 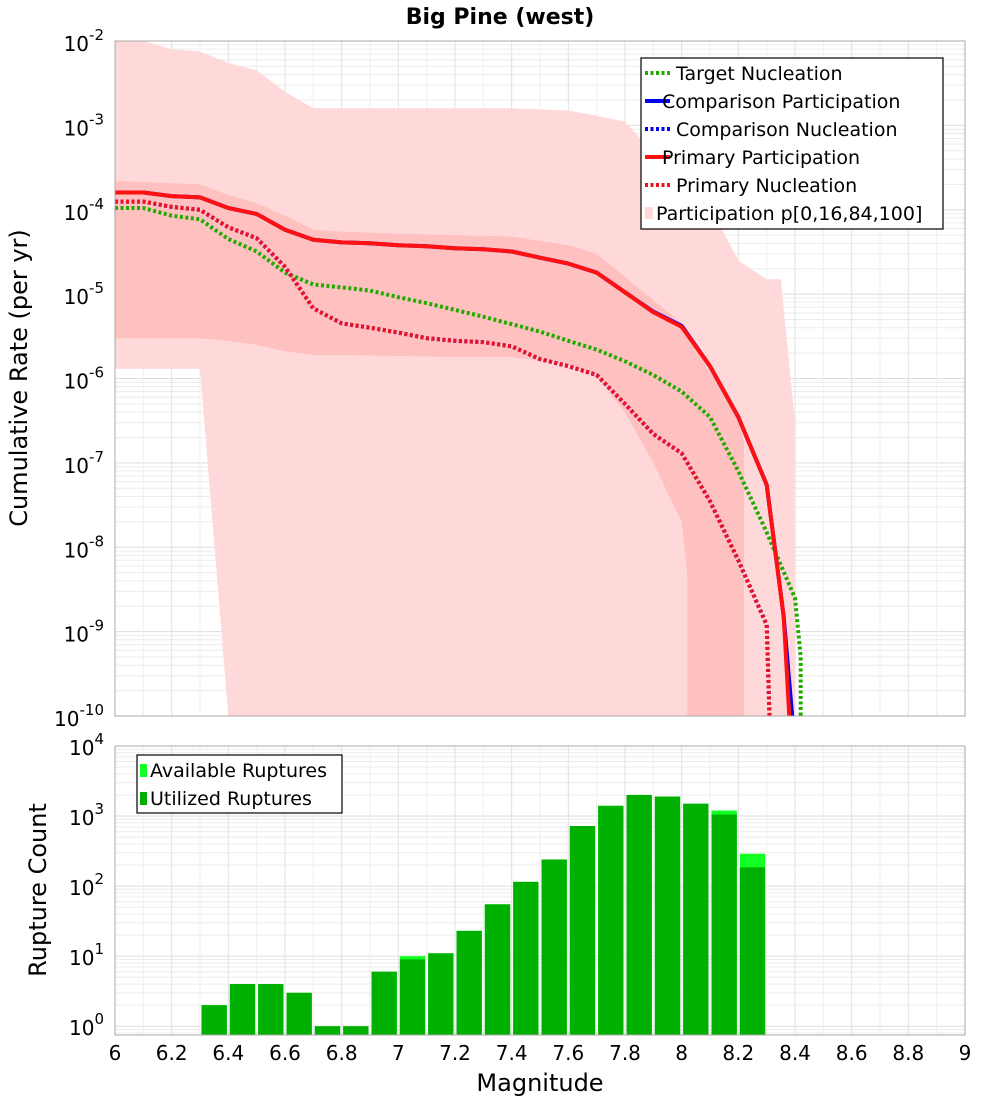 I want to click on x-tick-label: 6.2, so click(x=172, y=1053).